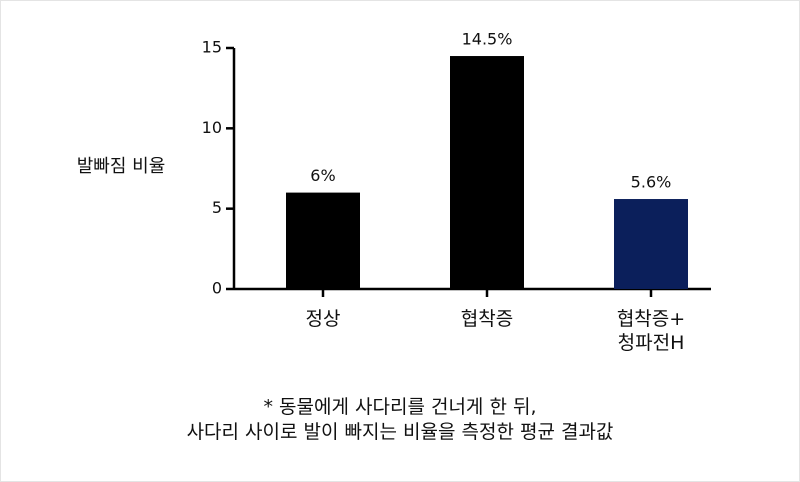 This screenshot has width=800, height=482. Describe the element at coordinates (487, 319) in the screenshot. I see `x-tick-label: 협착증` at that location.